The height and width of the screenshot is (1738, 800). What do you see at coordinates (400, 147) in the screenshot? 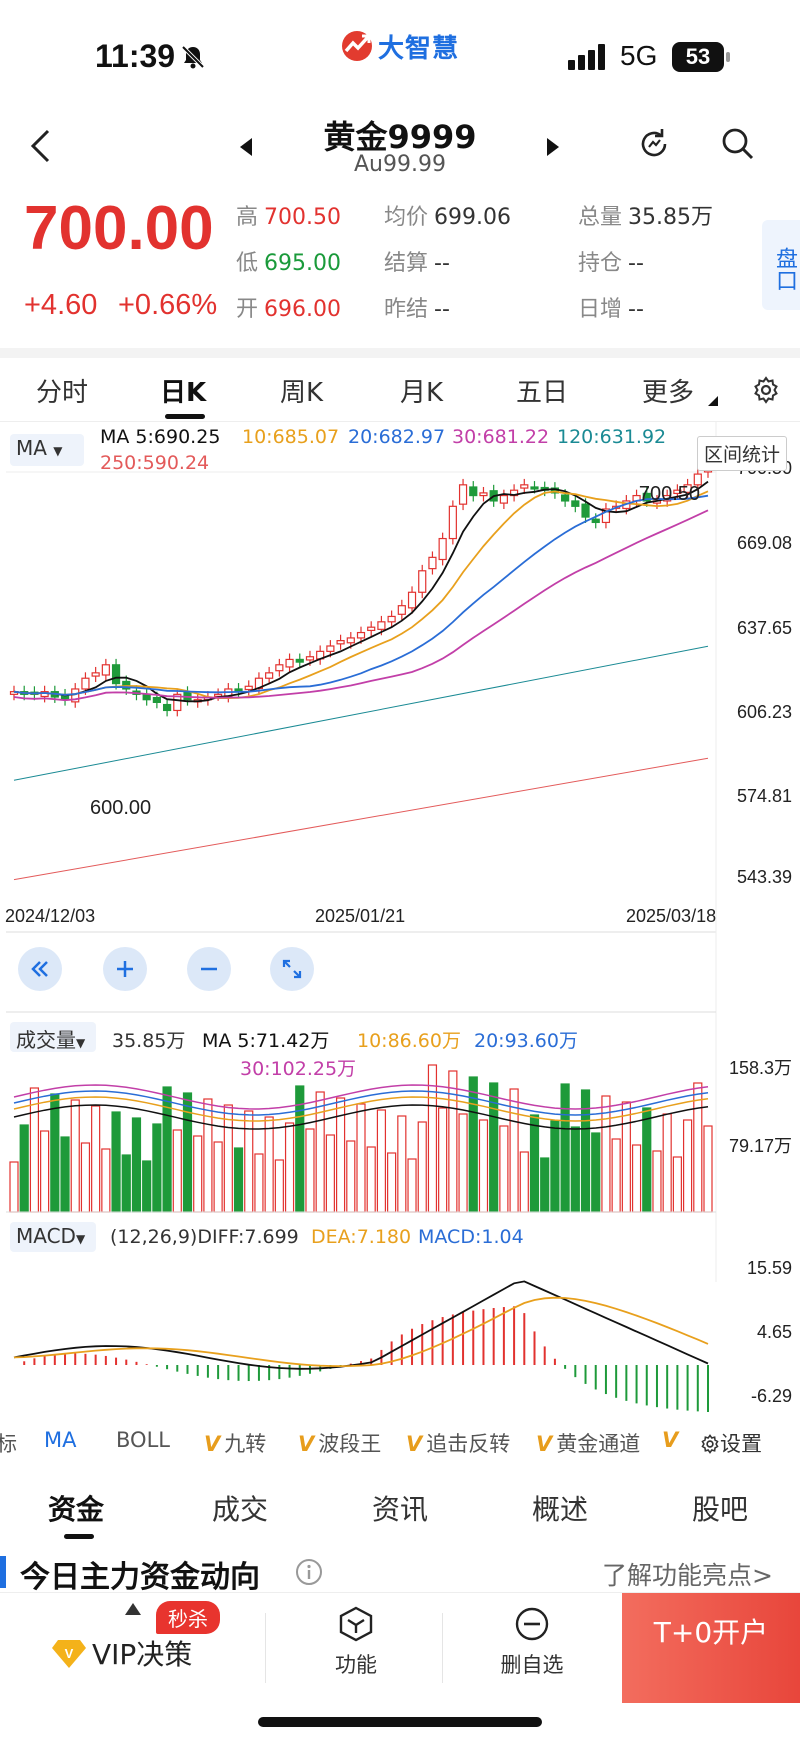
I see `nav-bar: 黄金9999 Au99.99` at bounding box center [400, 147].